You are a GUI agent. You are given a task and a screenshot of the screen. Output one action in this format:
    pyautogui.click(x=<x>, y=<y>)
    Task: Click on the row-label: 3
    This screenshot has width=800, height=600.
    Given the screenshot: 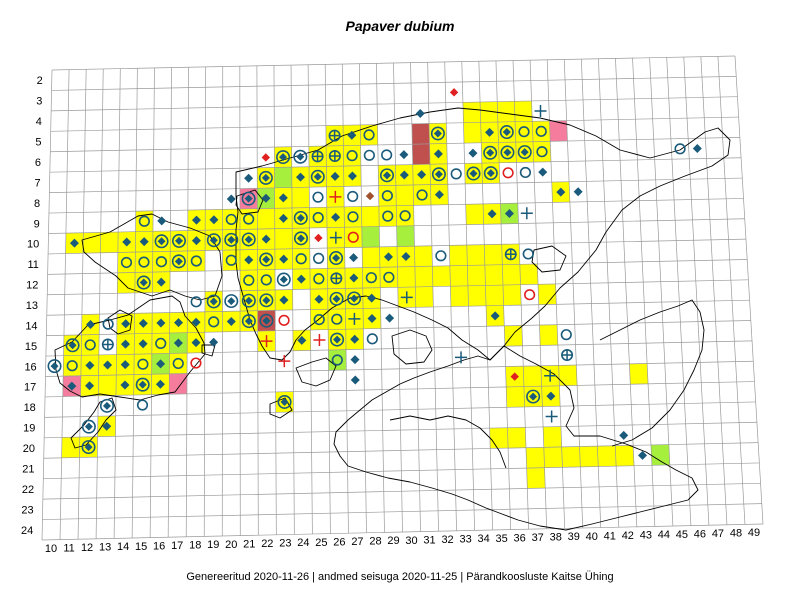 What is the action you would take?
    pyautogui.click(x=39, y=102)
    